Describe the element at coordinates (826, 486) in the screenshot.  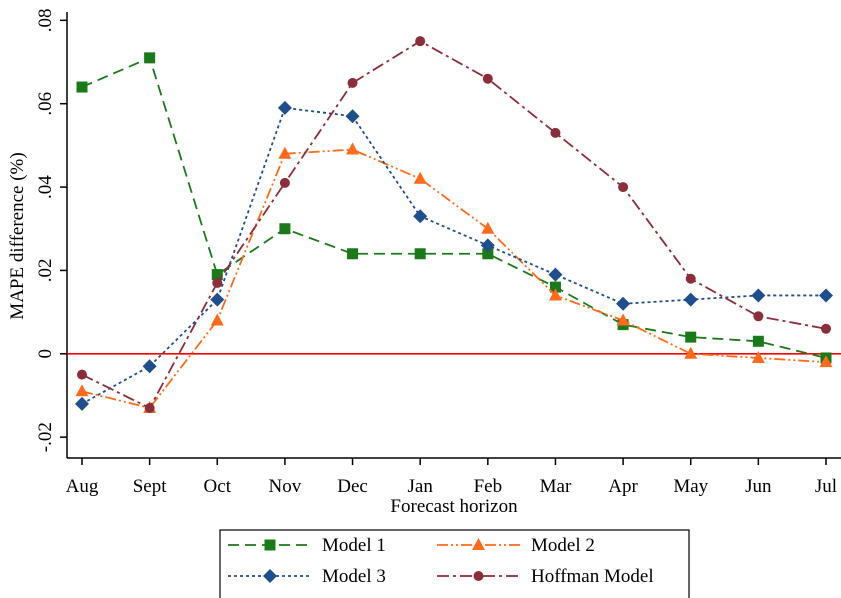
I see `x-tick-label: Jul` at that location.